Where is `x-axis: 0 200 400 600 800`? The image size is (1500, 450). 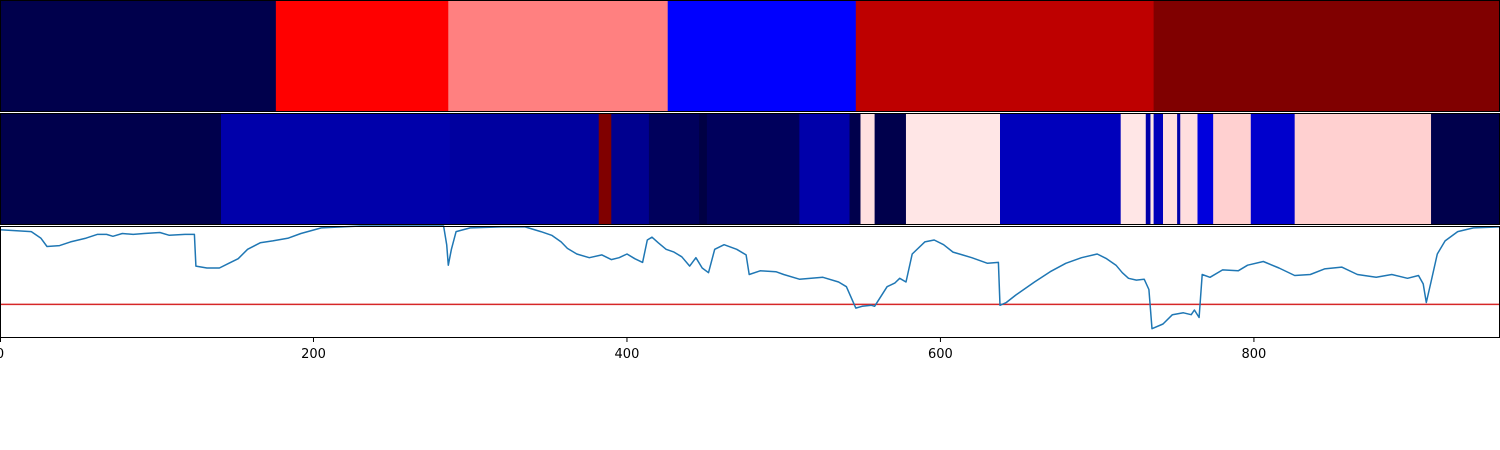
x-axis: 0 200 400 600 800 is located at coordinates (633, 350).